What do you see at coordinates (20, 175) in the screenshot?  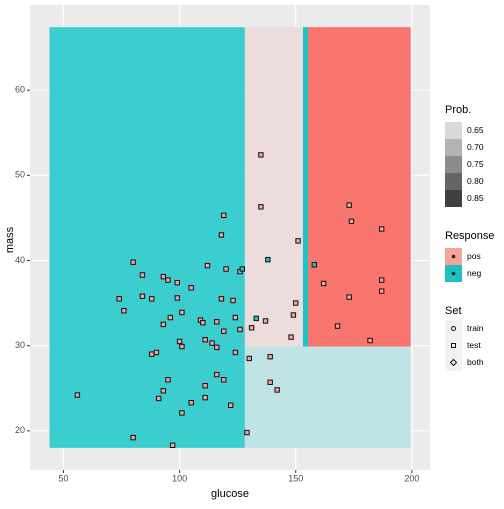 I see `y-tick-label: 50` at bounding box center [20, 175].